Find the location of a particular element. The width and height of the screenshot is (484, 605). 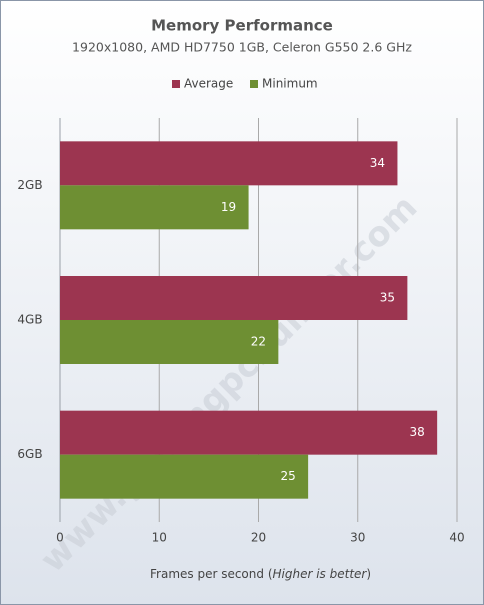

x-label-part: ) is located at coordinates (368, 574).